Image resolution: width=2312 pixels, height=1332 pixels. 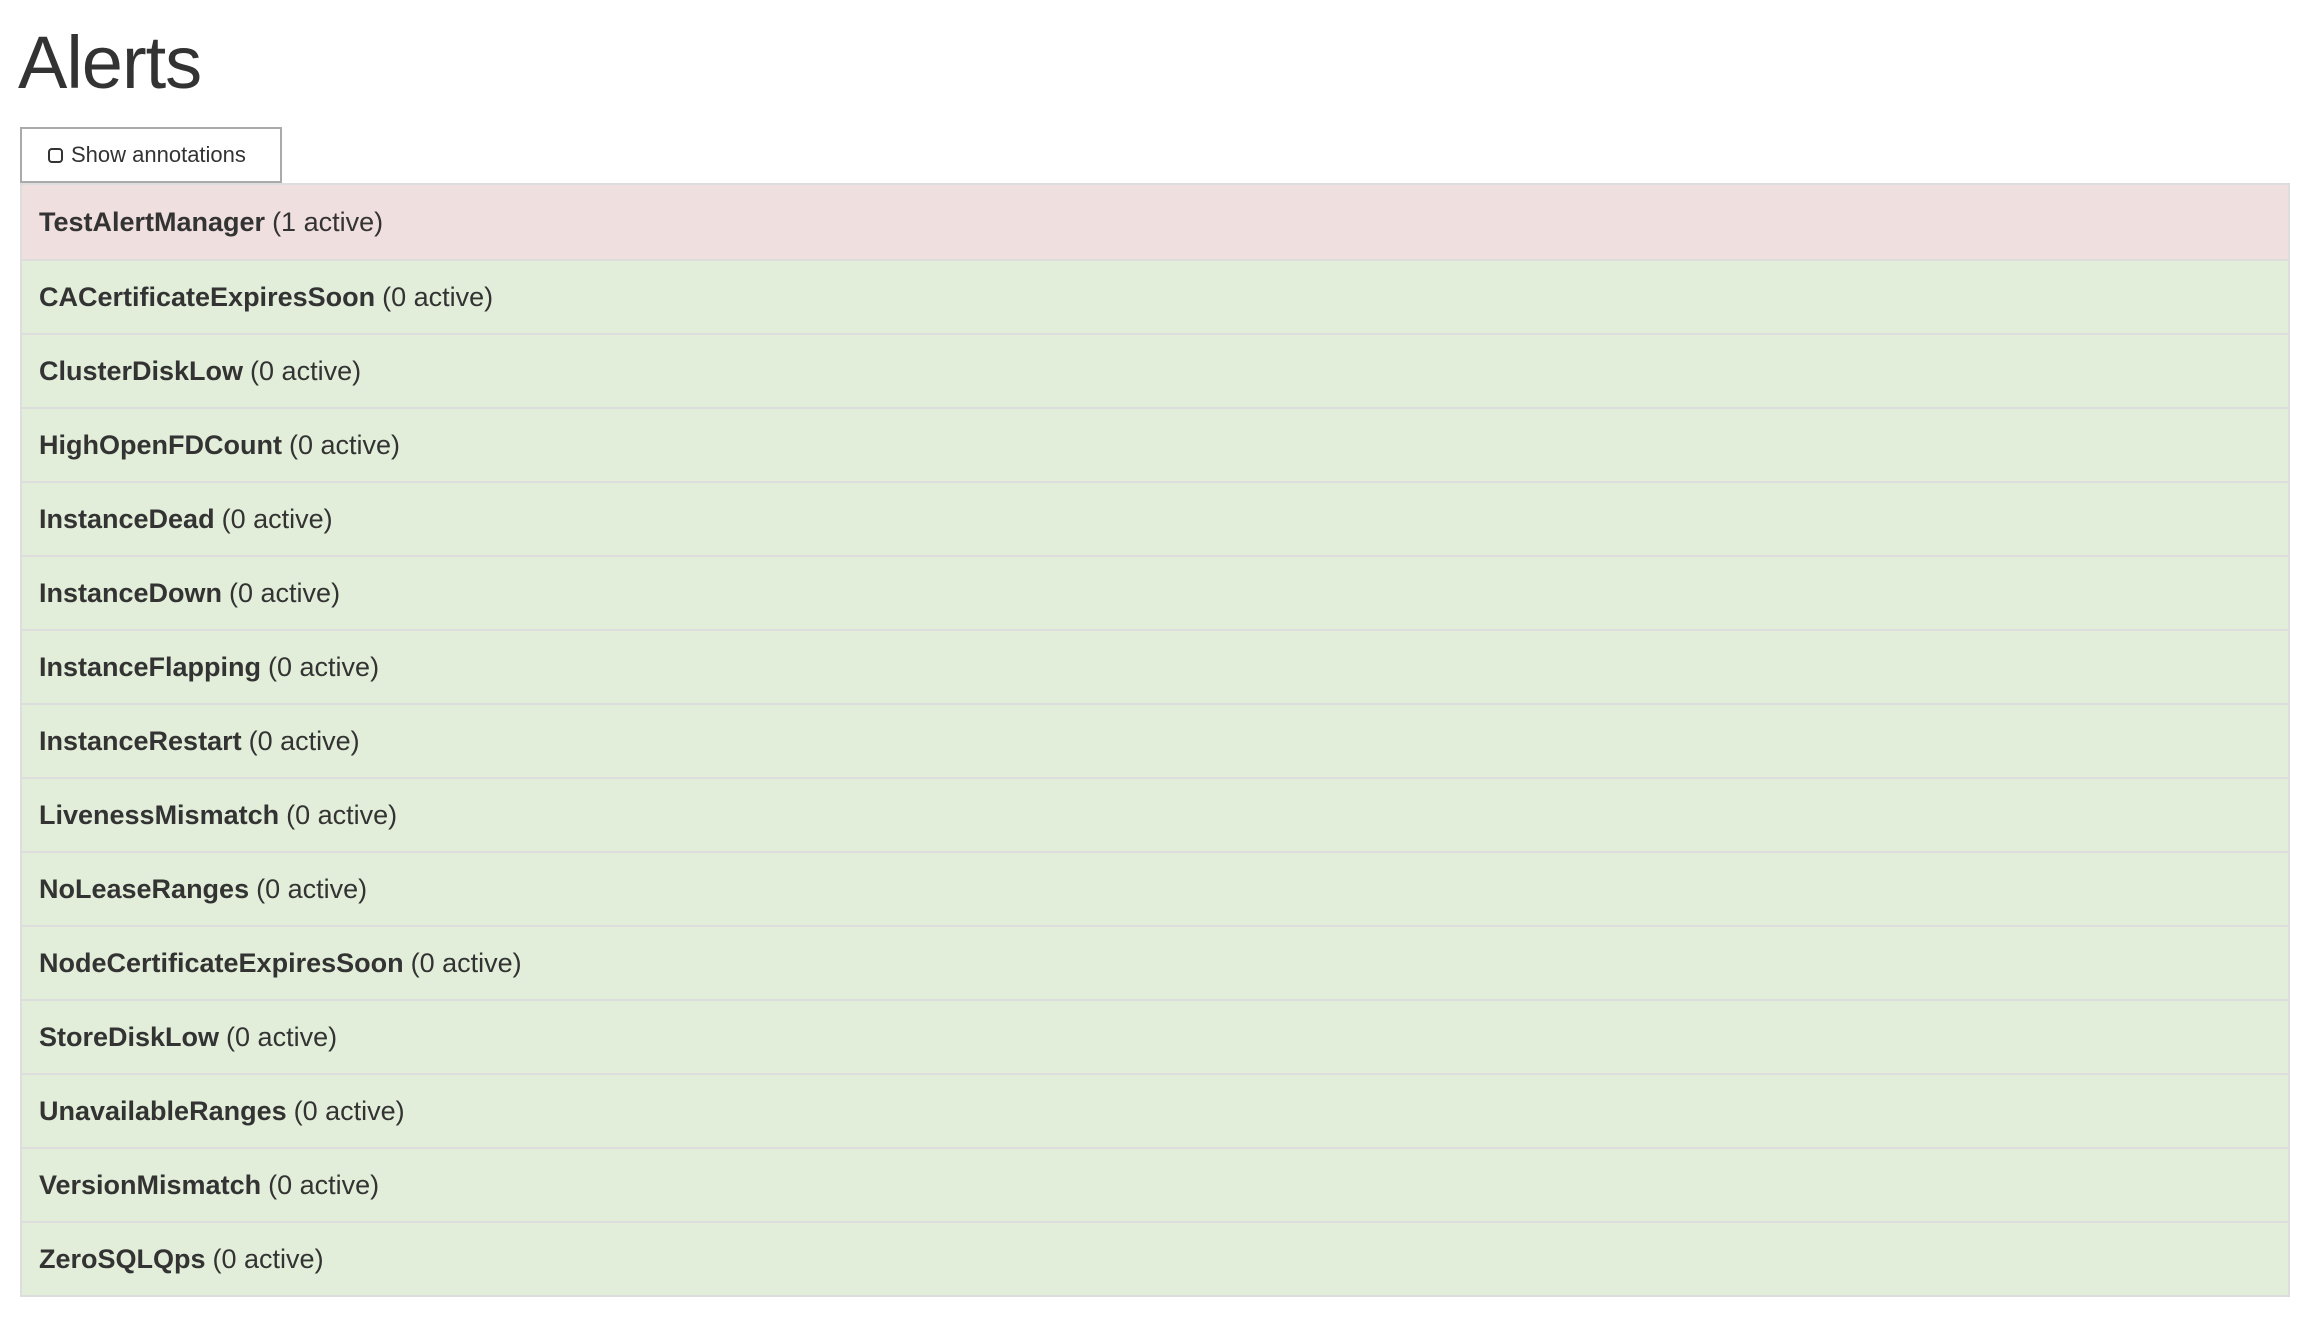 I want to click on alert-row: InstanceRestart (0 active), so click(x=1155, y=740).